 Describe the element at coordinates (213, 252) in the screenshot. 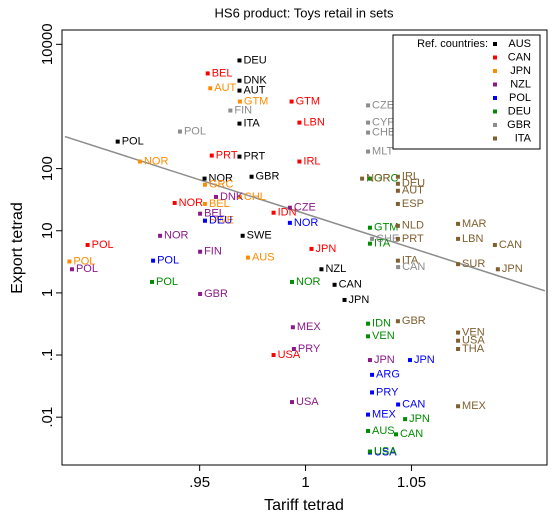

I see `point-label: FIN` at that location.